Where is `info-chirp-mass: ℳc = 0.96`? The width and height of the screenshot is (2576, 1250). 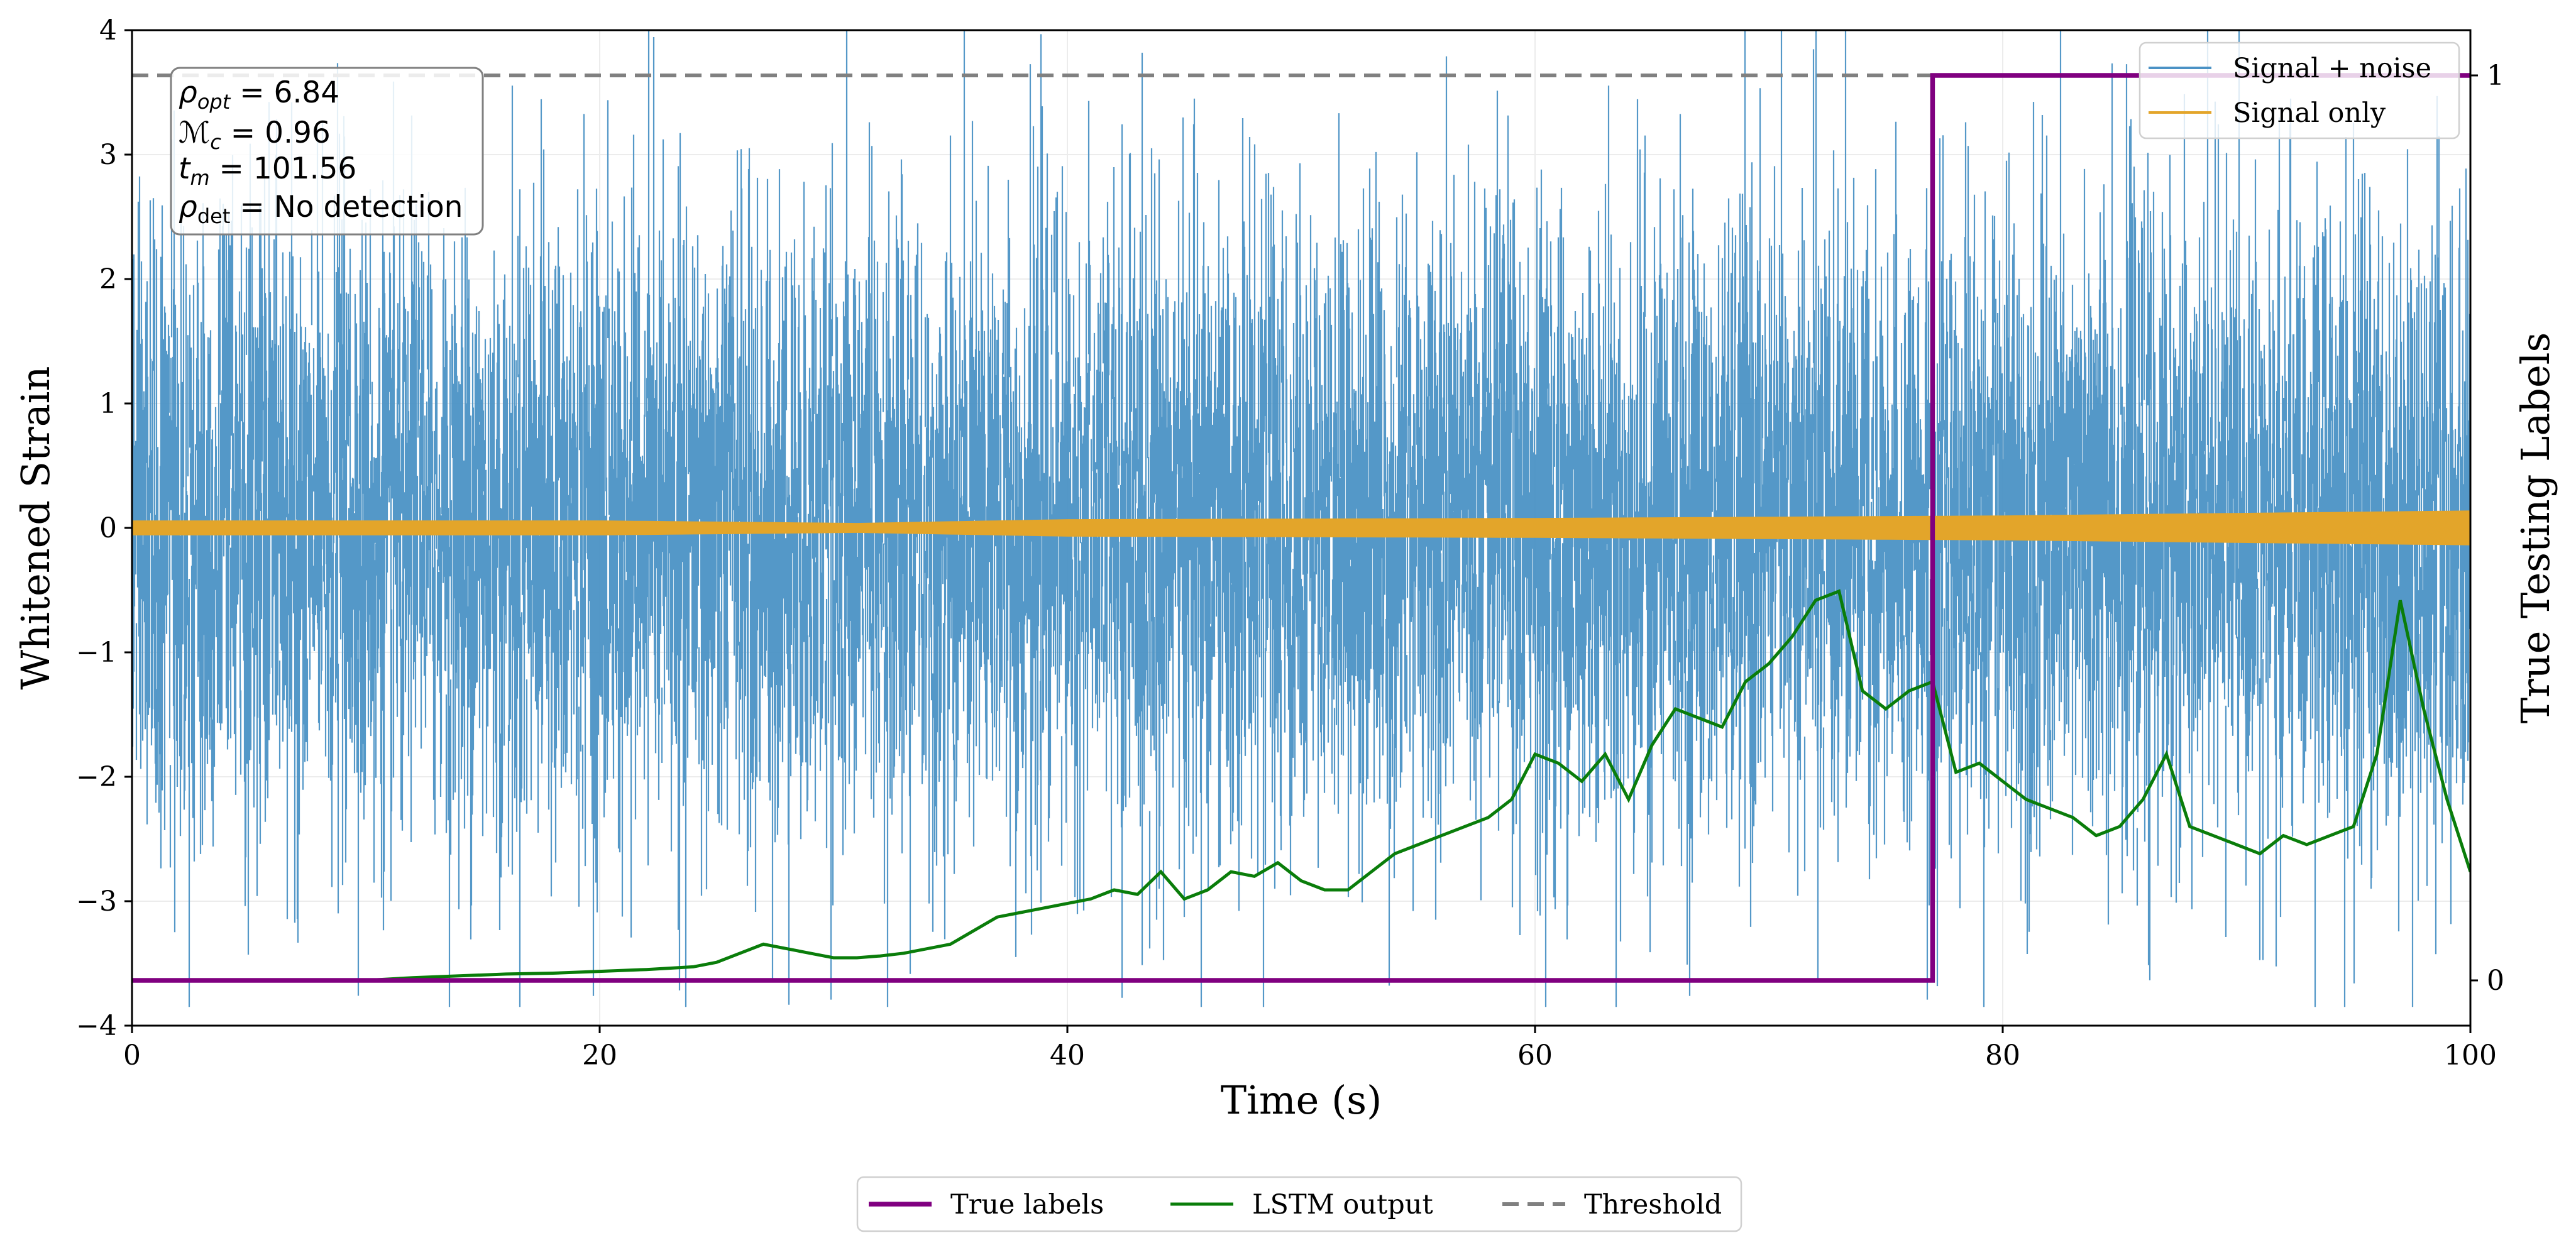
info-chirp-mass: ℳc = 0.96 is located at coordinates (255, 135).